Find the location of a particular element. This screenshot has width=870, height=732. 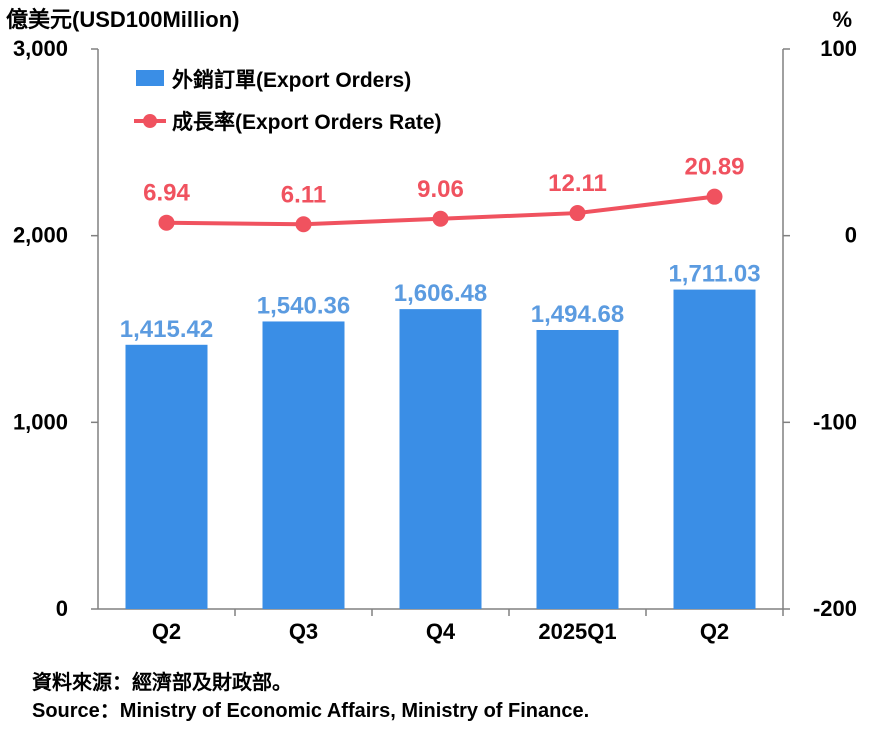

left-tick-label: 3,000 is located at coordinates (40, 48).